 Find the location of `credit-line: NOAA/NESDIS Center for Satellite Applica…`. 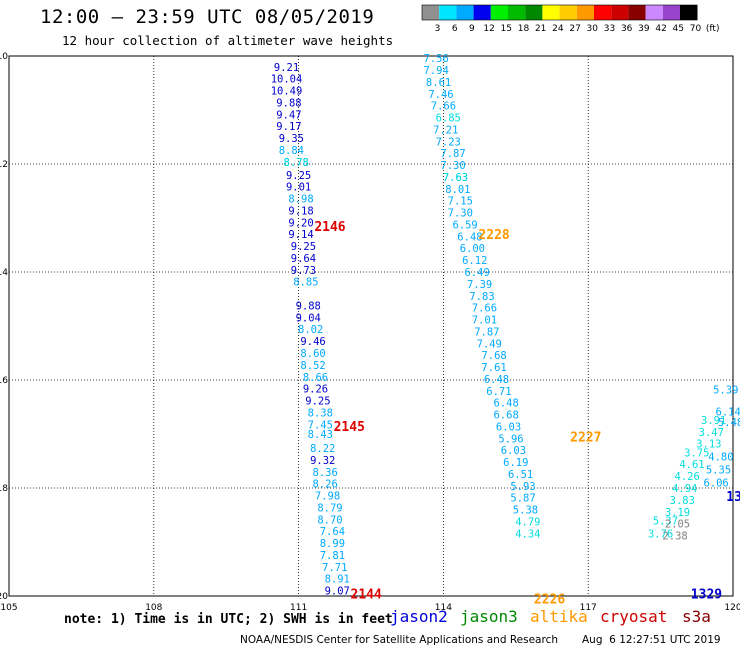

credit-line: NOAA/NESDIS Center for Satellite Applica… is located at coordinates (399, 640).